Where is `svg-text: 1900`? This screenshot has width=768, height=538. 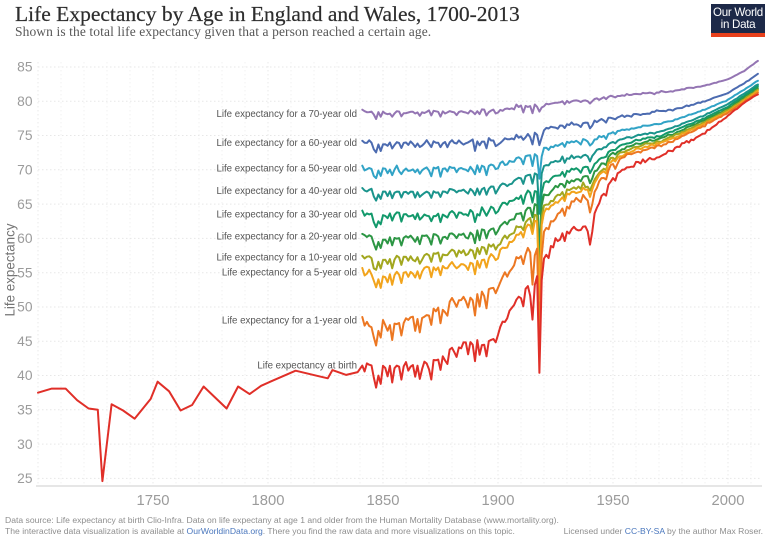
svg-text: 1900 is located at coordinates (498, 501).